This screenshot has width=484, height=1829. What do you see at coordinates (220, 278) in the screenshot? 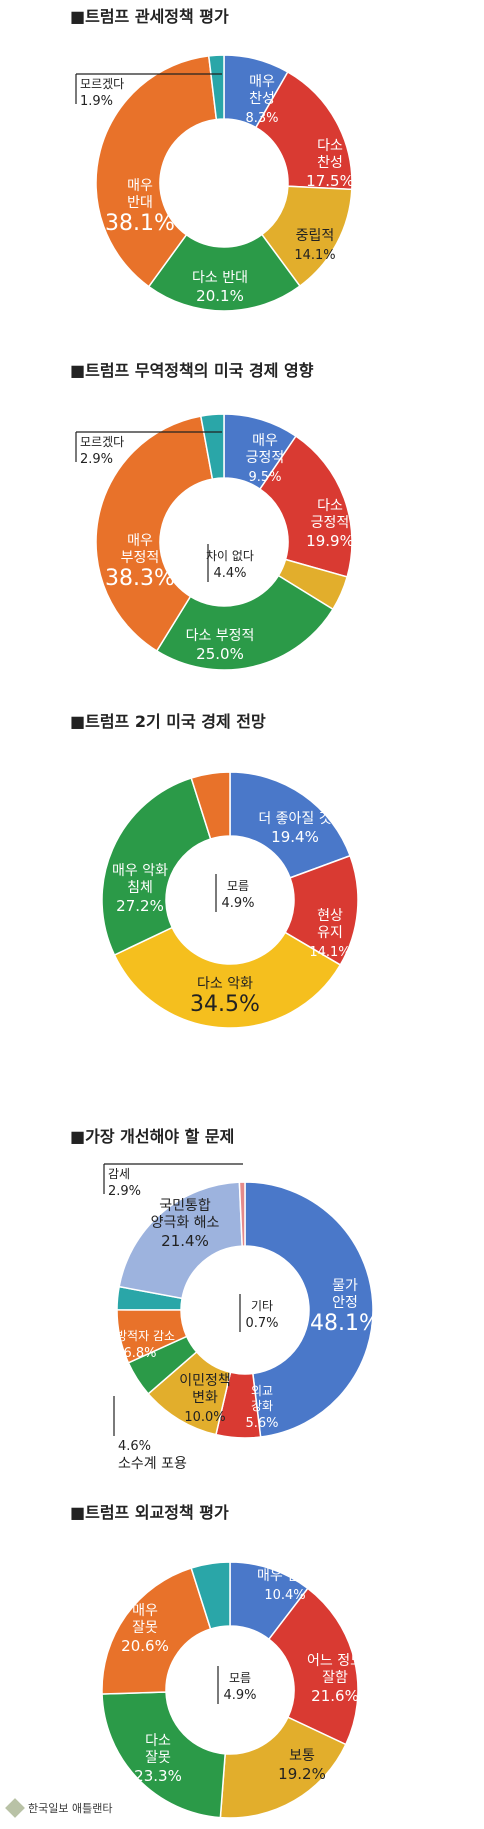
I see `category-label: 다소 반대` at bounding box center [220, 278].